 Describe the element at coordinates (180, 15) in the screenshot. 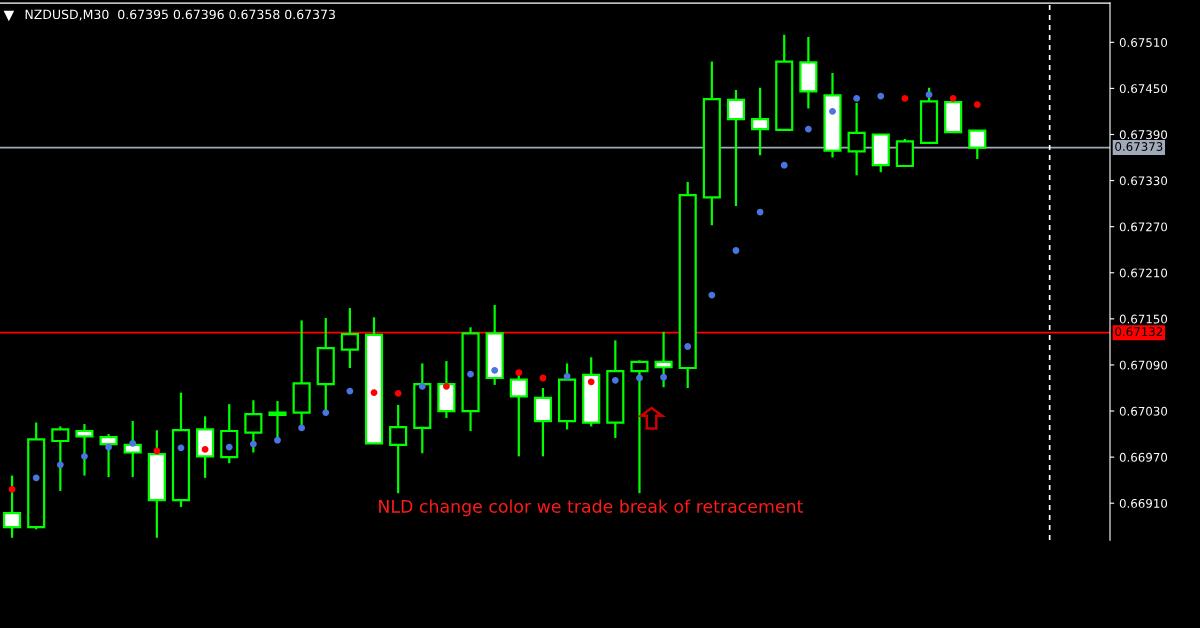

I see `chart-title: NZDUSD,M30 0.67395 0.67396 0.67358 0.67373` at that location.